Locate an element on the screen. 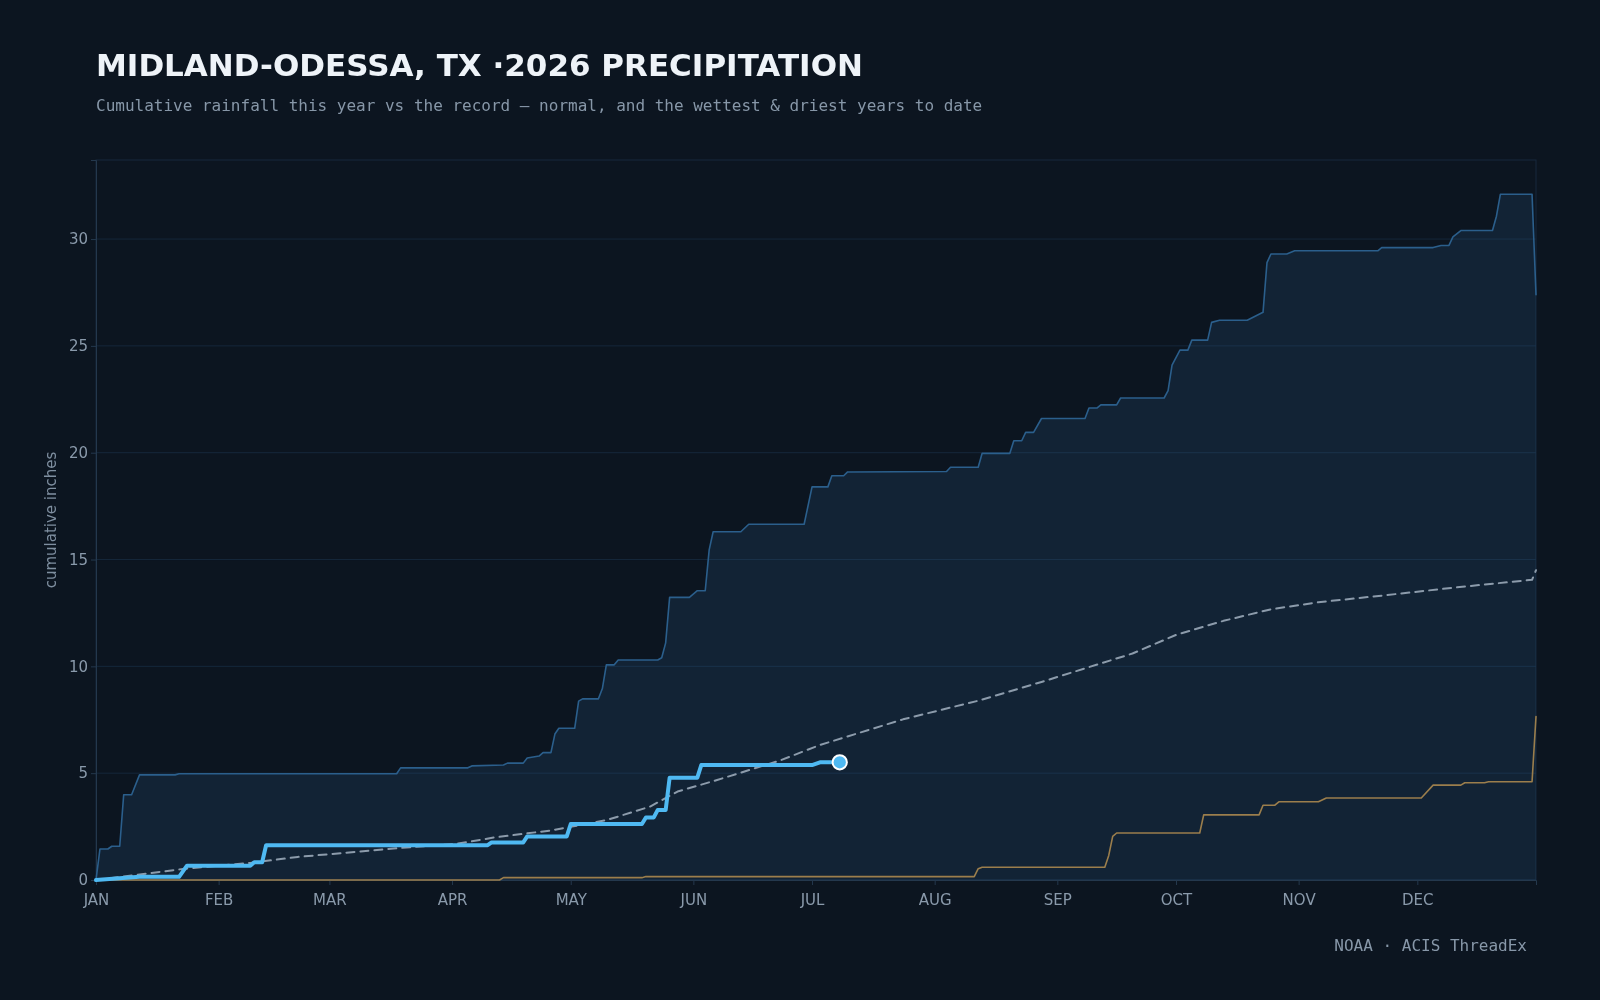 This screenshot has height=1000, width=1600. x-tick-label: JAN is located at coordinates (96, 899).